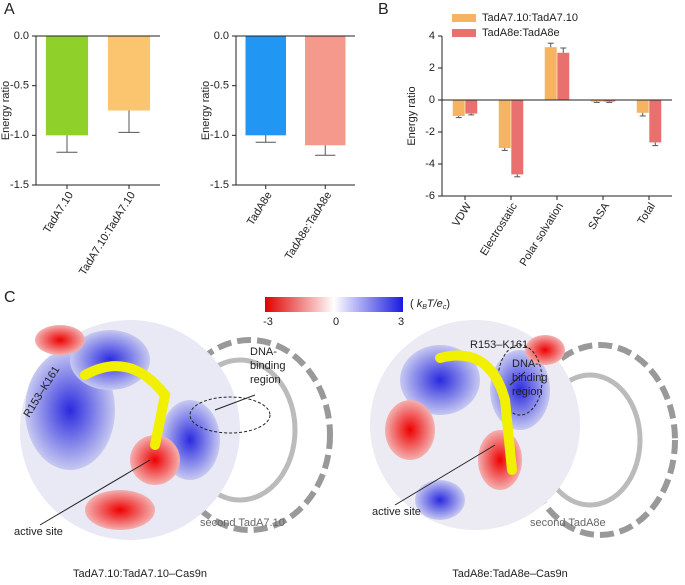 This screenshot has height=585, width=685. I want to click on legend-label: TadA8e:TadA8e, so click(521, 33).